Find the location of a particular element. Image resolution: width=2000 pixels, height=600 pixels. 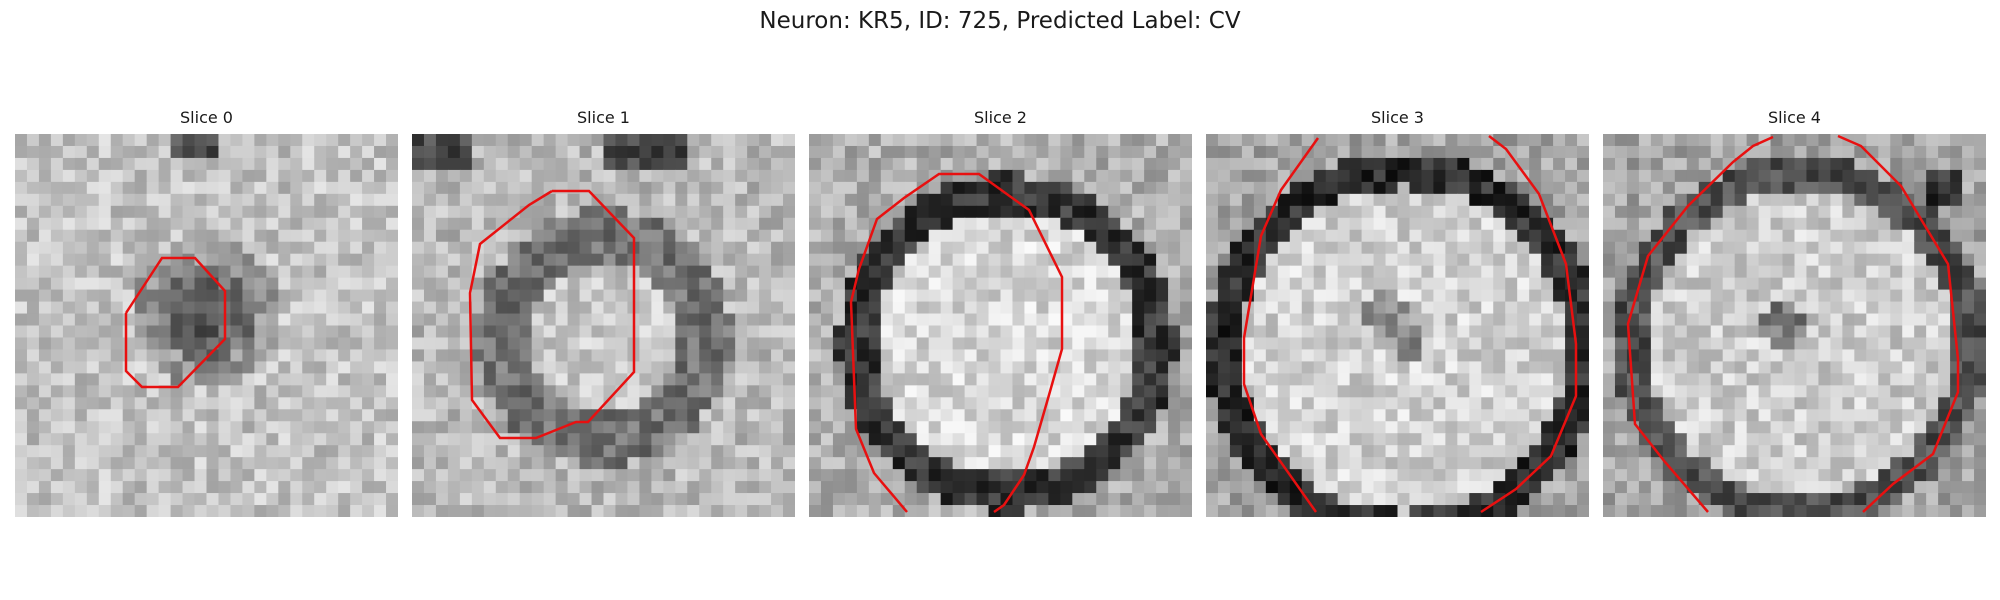

slice-title: Slice 2 is located at coordinates (1000, 117).